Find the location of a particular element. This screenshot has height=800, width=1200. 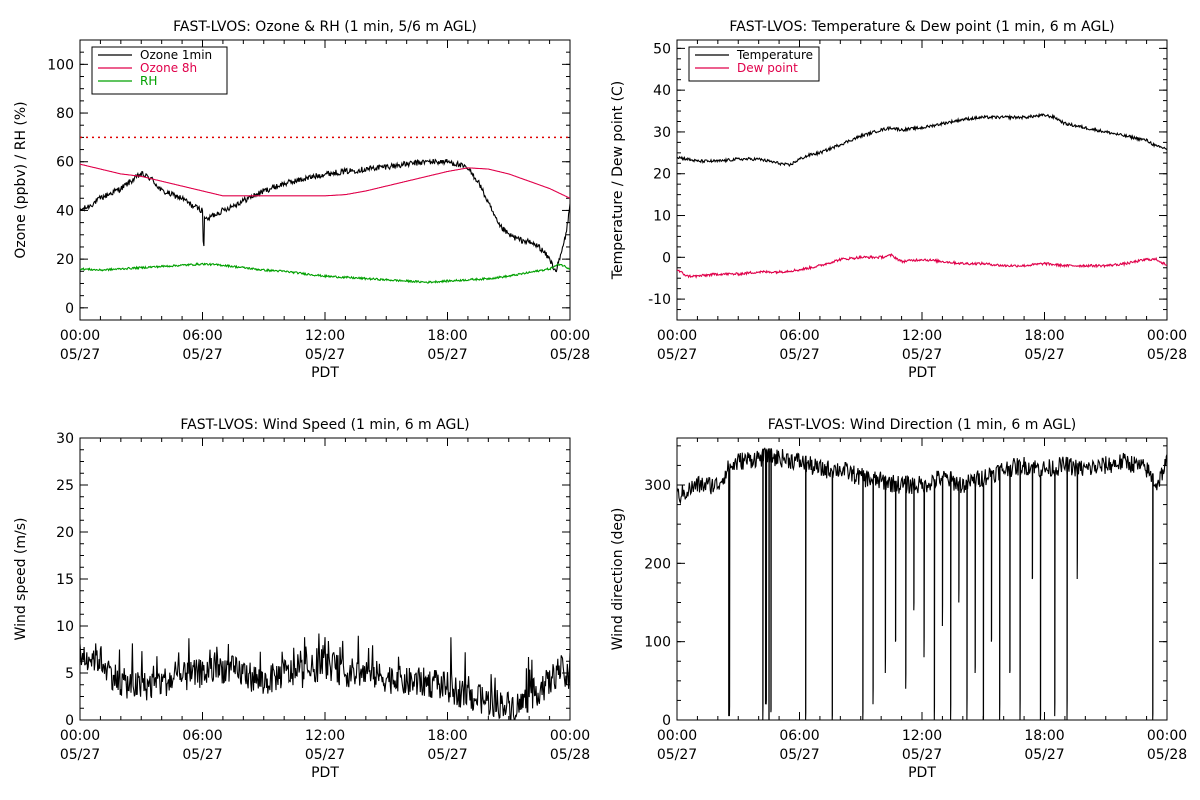

legend-entry: Ozone 8h is located at coordinates (168, 68).